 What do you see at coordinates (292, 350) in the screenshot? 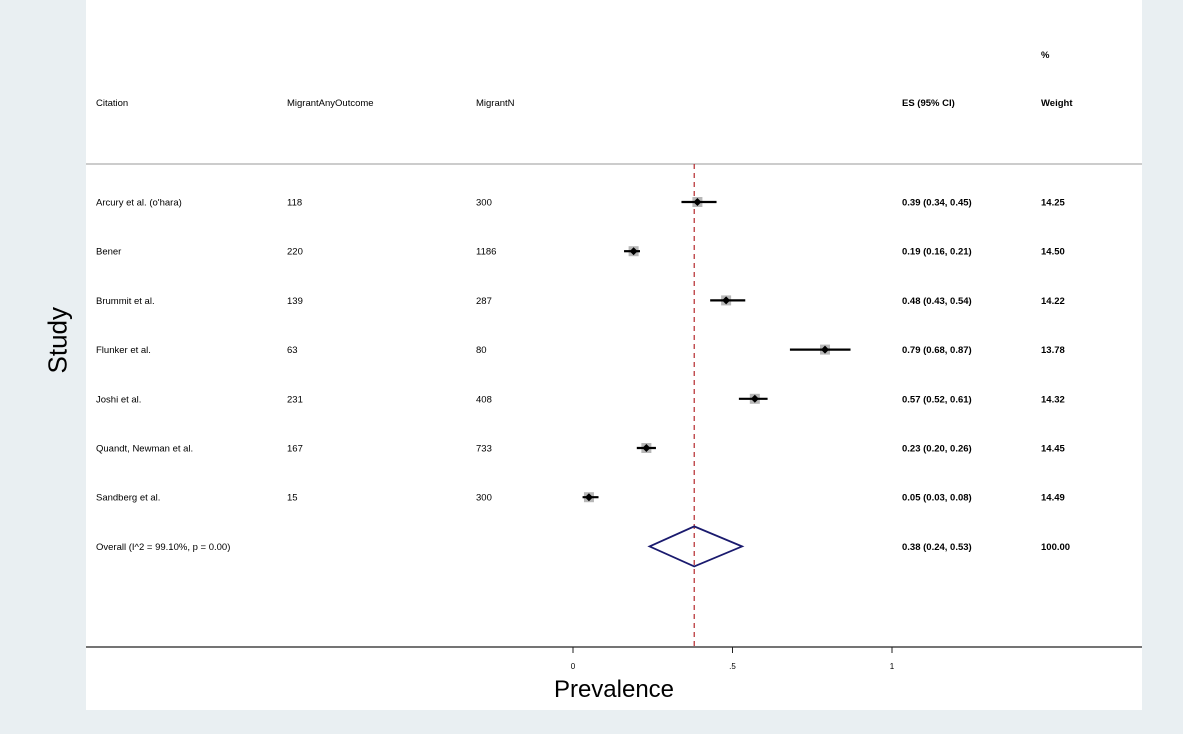
I see `study-events: 63` at bounding box center [292, 350].